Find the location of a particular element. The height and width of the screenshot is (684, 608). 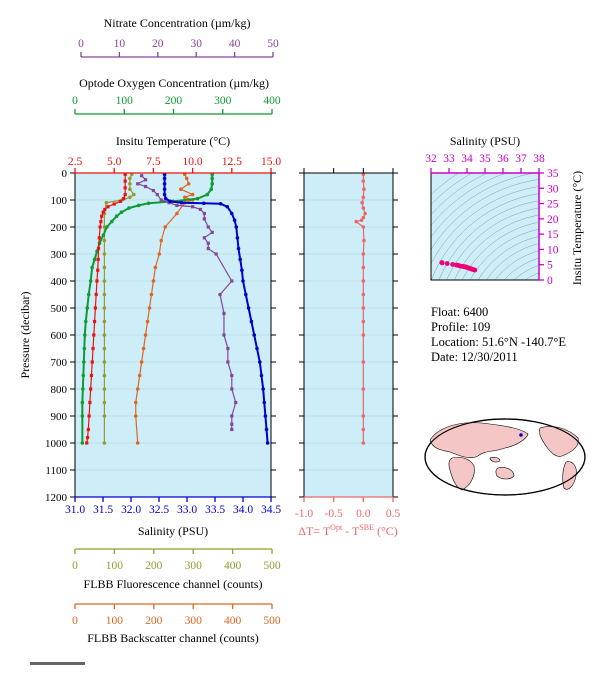

pressure-tick-label: 200 is located at coordinates (59, 228).